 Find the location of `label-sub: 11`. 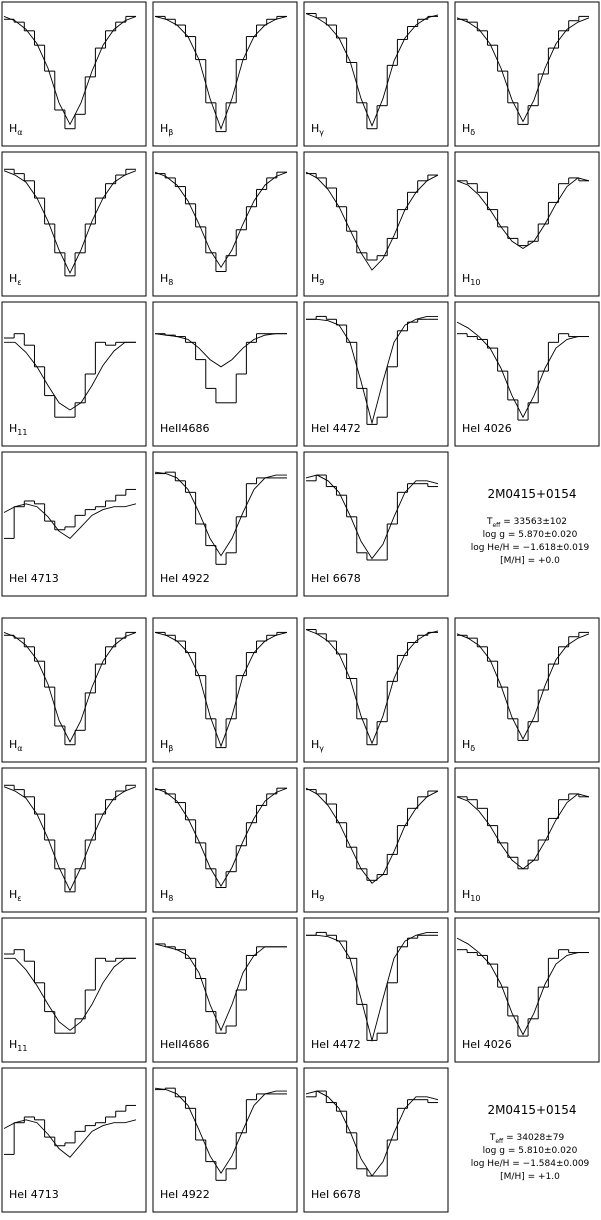

label-sub: 11 is located at coordinates (22, 1048).